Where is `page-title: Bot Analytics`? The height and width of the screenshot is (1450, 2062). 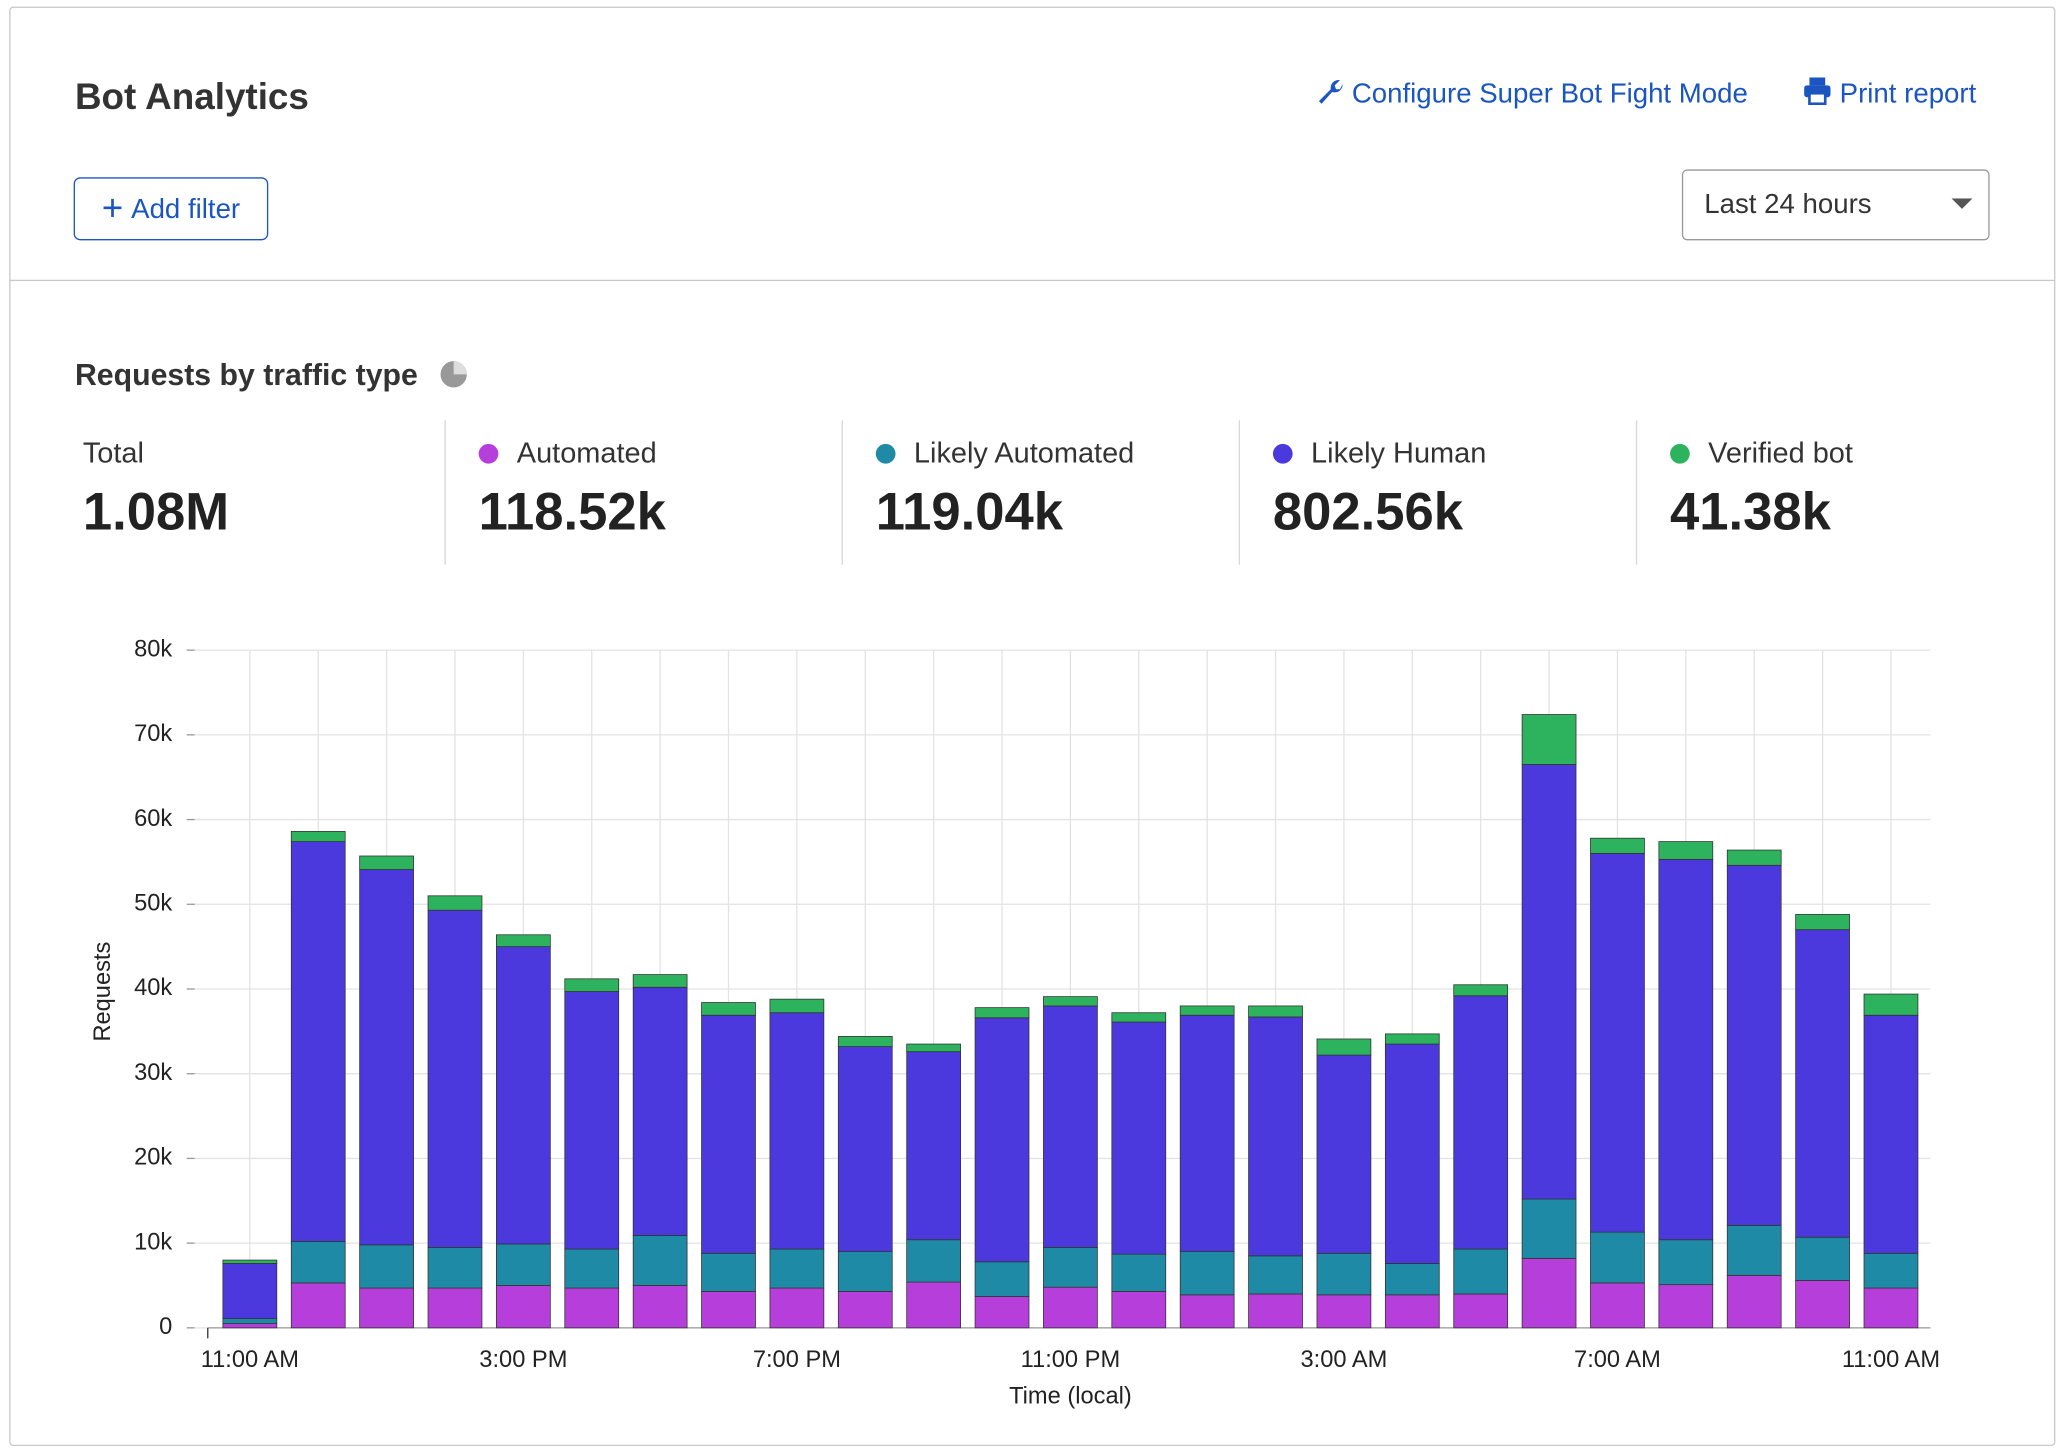
page-title: Bot Analytics is located at coordinates (192, 97).